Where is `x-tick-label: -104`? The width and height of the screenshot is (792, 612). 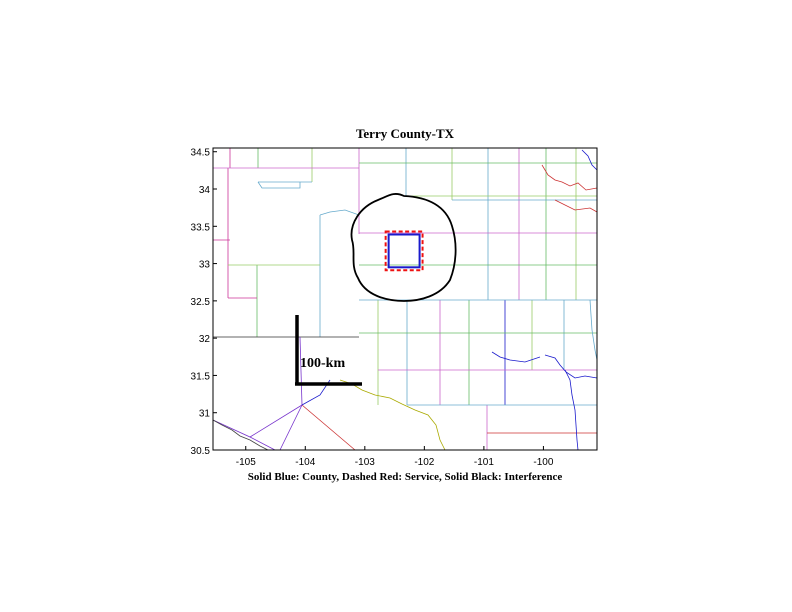
x-tick-label: -104 is located at coordinates (305, 462).